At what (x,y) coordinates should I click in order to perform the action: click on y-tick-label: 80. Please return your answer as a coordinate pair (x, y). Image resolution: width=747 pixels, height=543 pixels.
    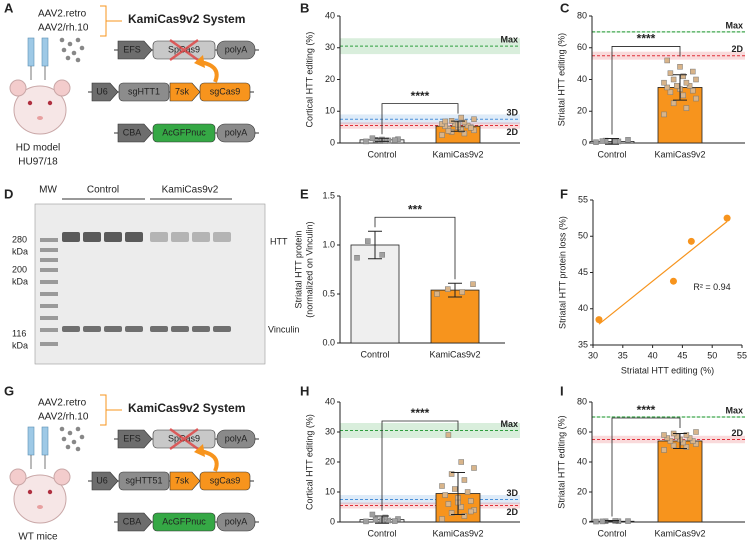
    Looking at the image, I should click on (582, 401).